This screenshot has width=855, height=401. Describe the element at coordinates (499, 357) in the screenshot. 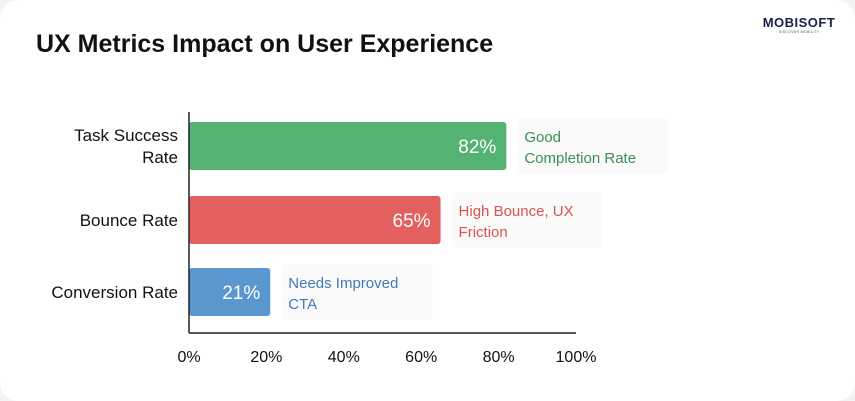

I see `x-tick-label: 80%` at that location.